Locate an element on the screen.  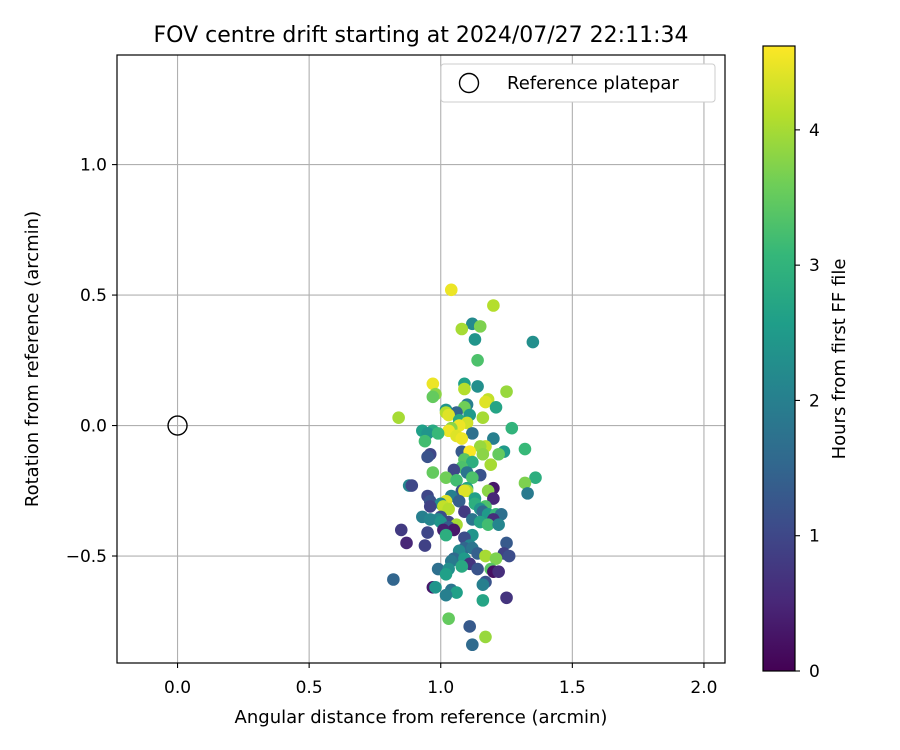
y-tick-label: 0.5 is located at coordinates (93, 296).